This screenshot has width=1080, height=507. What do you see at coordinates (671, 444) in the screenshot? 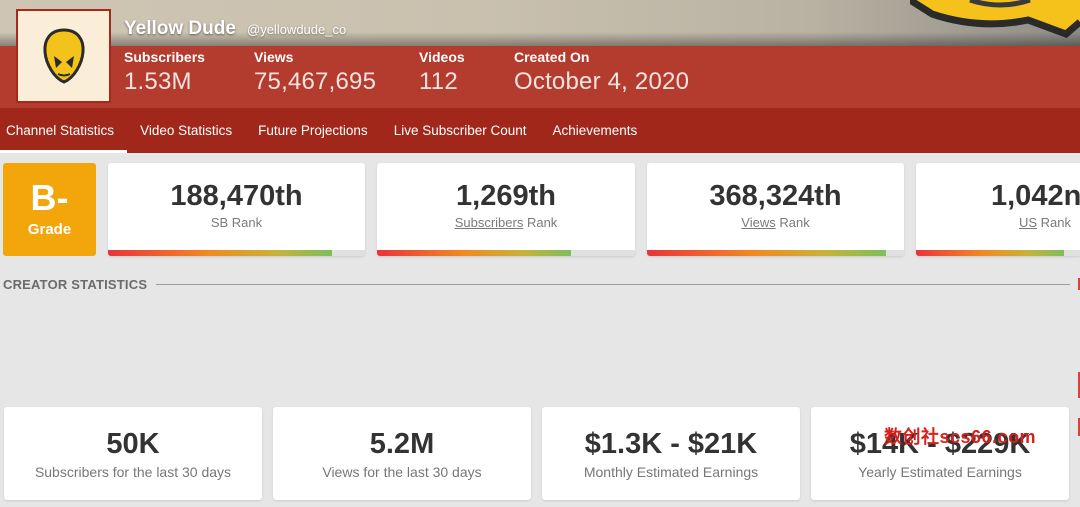
I see `summary-value: $1.3K - $21K` at bounding box center [671, 444].